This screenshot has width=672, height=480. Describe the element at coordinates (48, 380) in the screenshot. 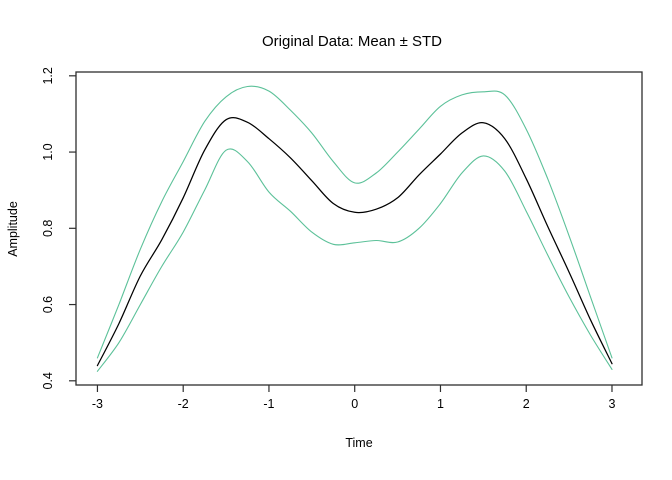

I see `y-tick-label: 0.4` at that location.